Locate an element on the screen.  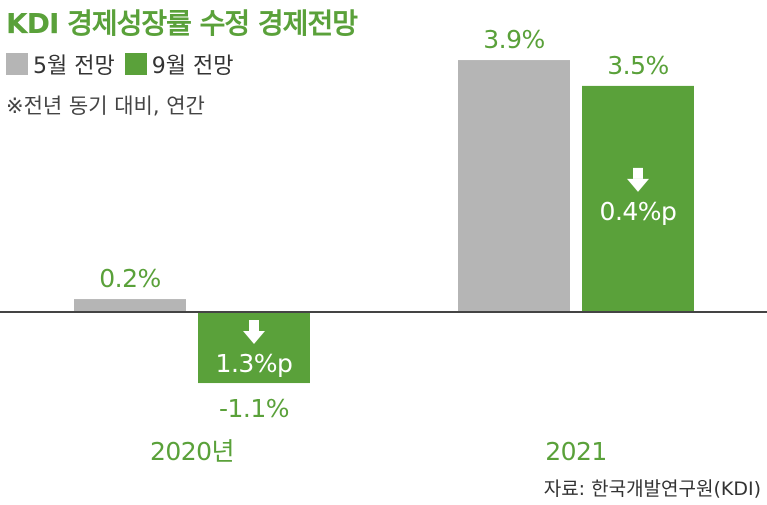
legend-label-sep: 9월 전망 is located at coordinates (192, 66).